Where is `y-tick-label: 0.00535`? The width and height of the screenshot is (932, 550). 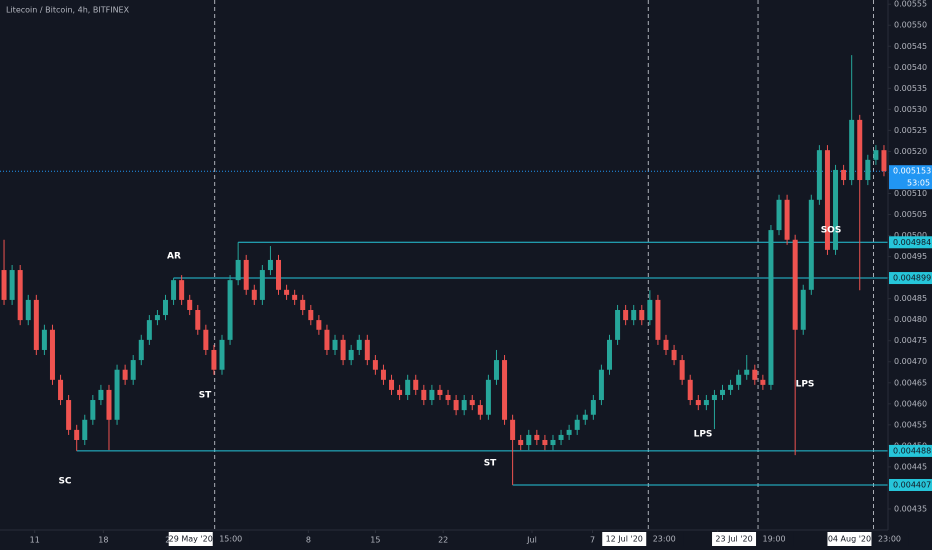 y-tick-label: 0.00535 is located at coordinates (910, 88).